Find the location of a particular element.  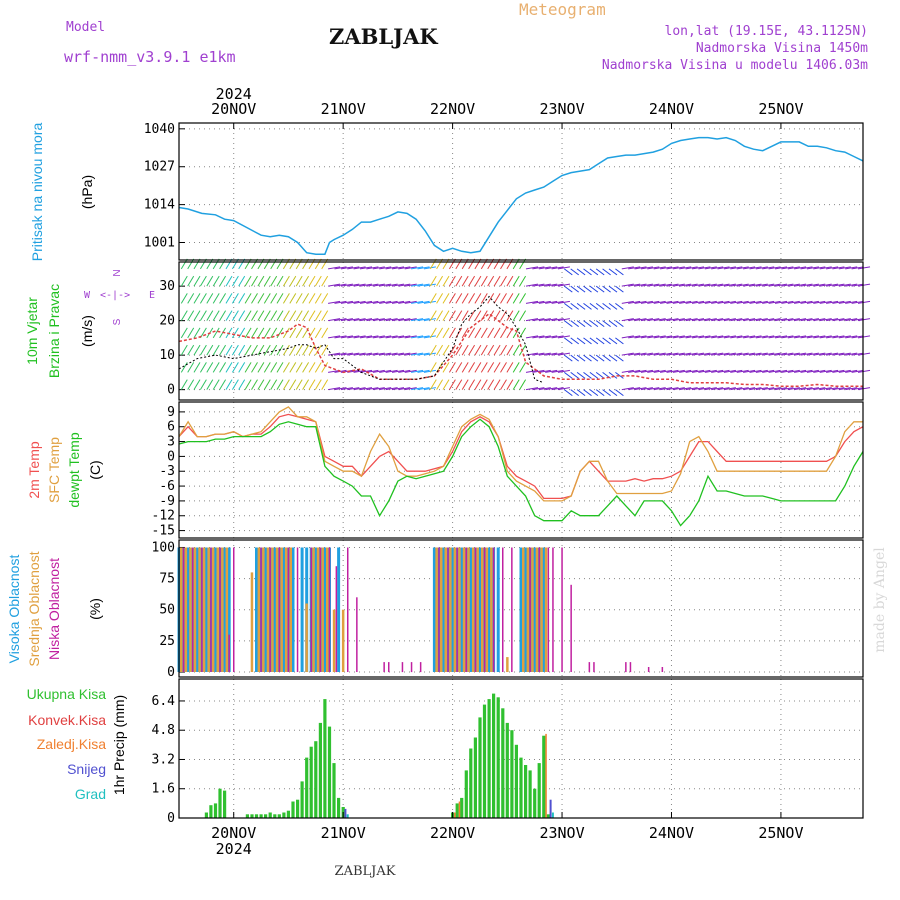

x-day-label-bottom: 25NOV is located at coordinates (780, 833).